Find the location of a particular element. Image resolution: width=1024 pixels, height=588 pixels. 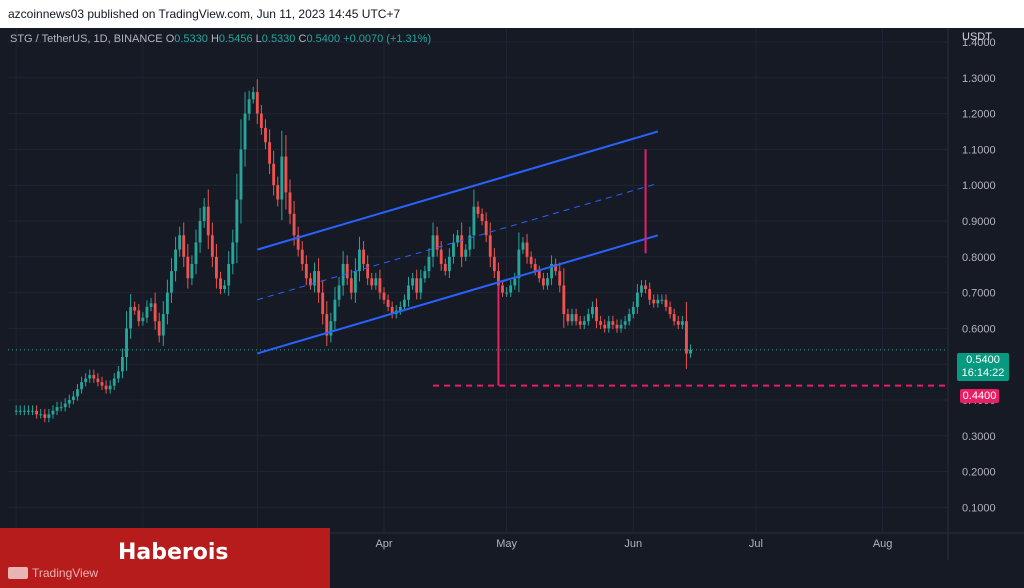

y-tick-label: 0.1000 is located at coordinates (979, 508).